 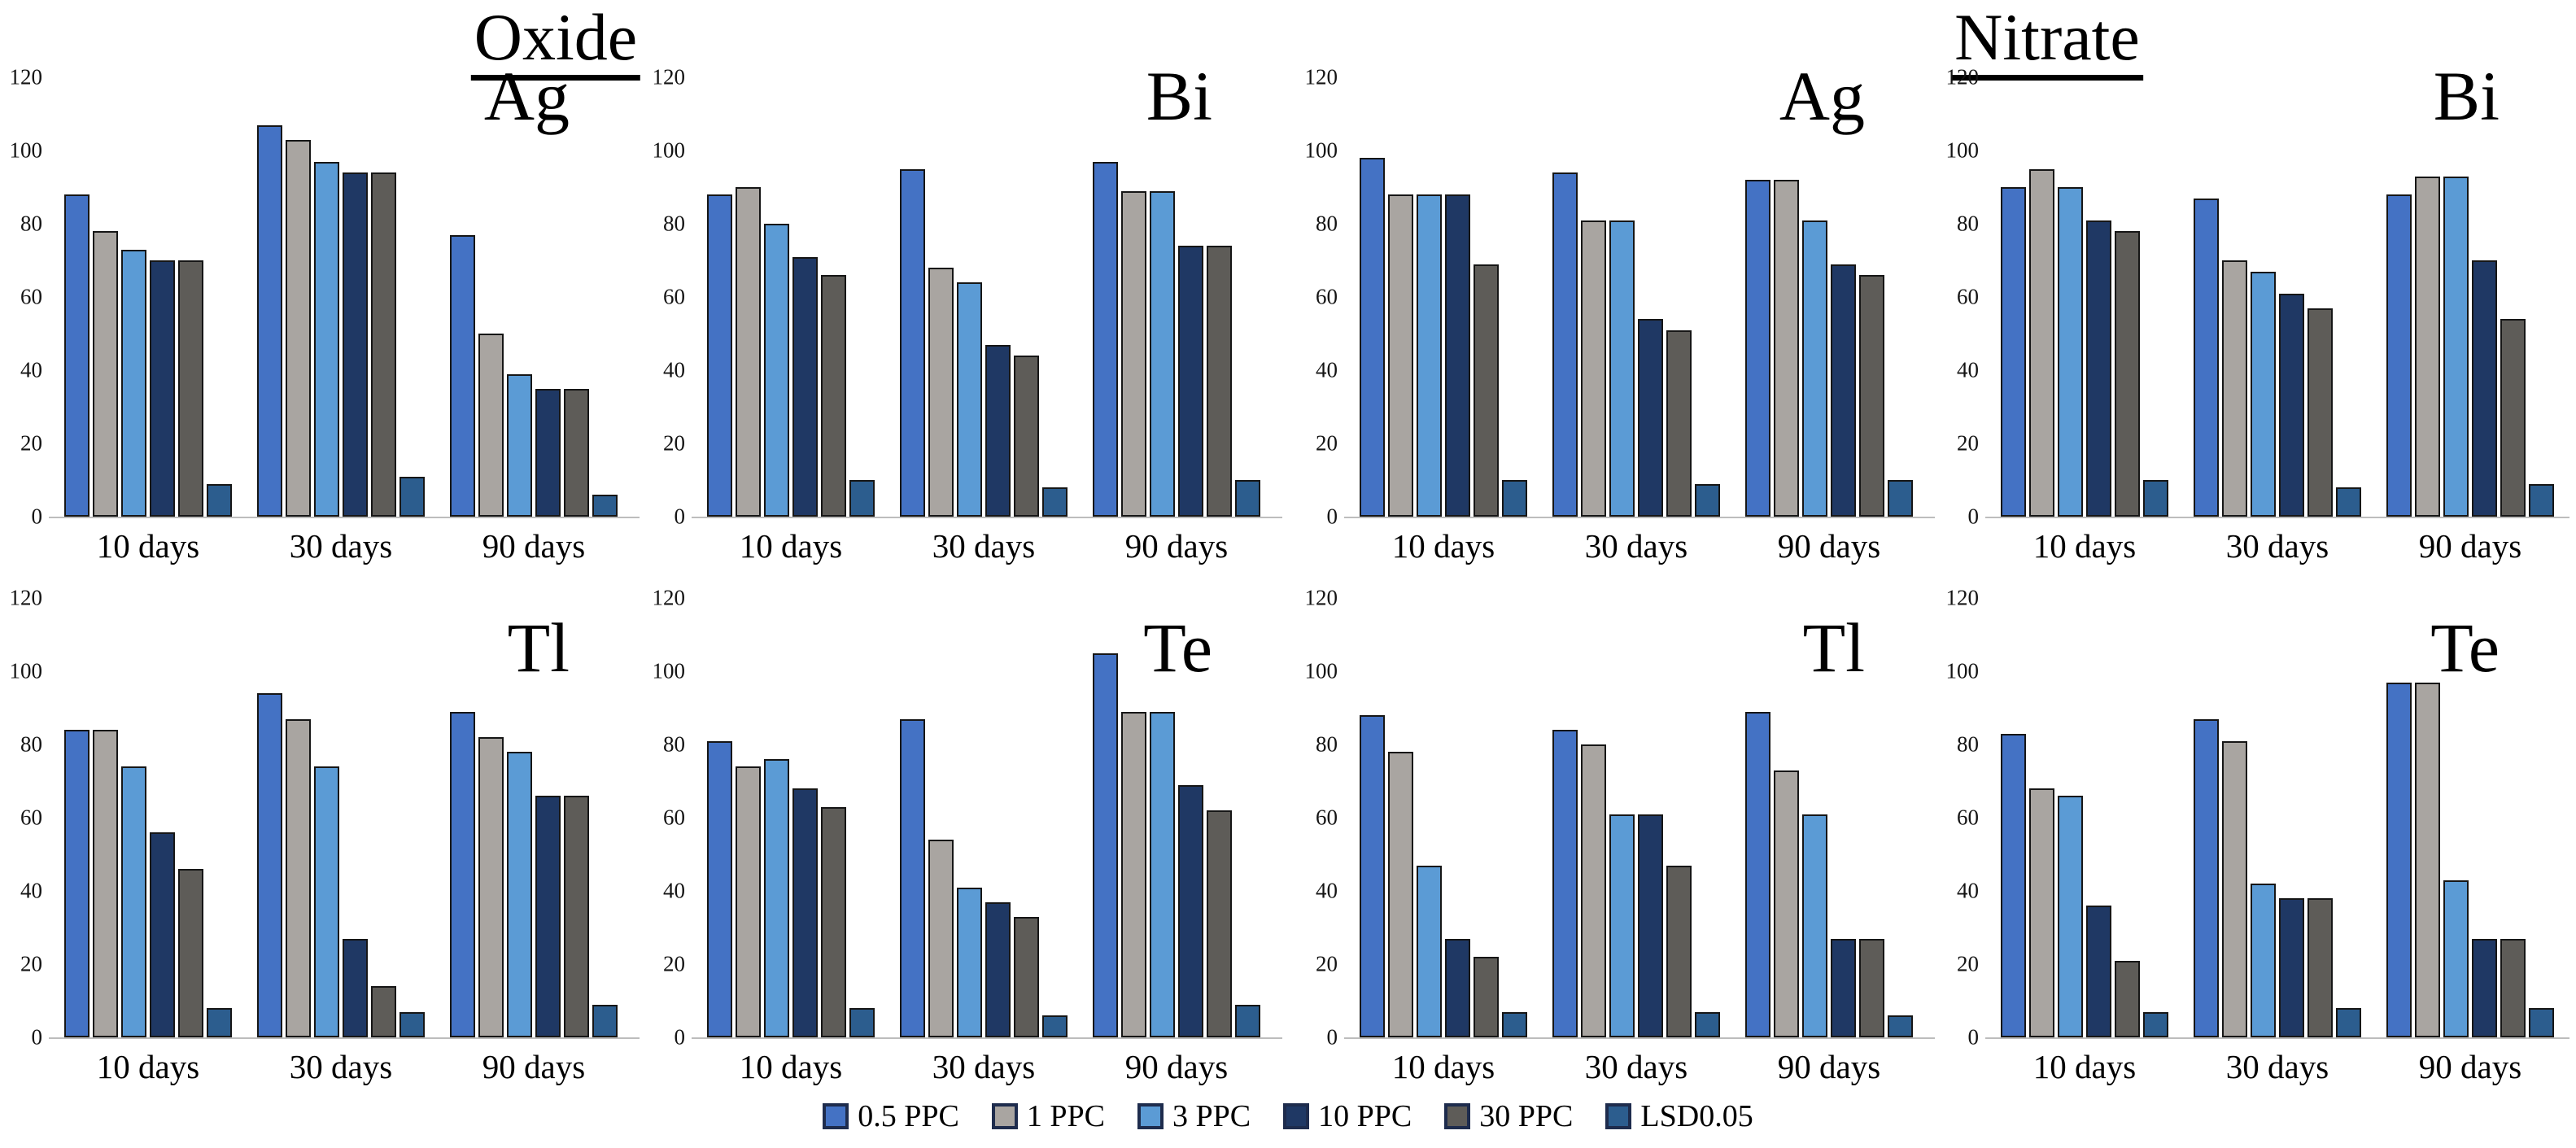 What do you see at coordinates (1179, 96) in the screenshot?
I see `panel-element-label: Bi` at bounding box center [1179, 96].